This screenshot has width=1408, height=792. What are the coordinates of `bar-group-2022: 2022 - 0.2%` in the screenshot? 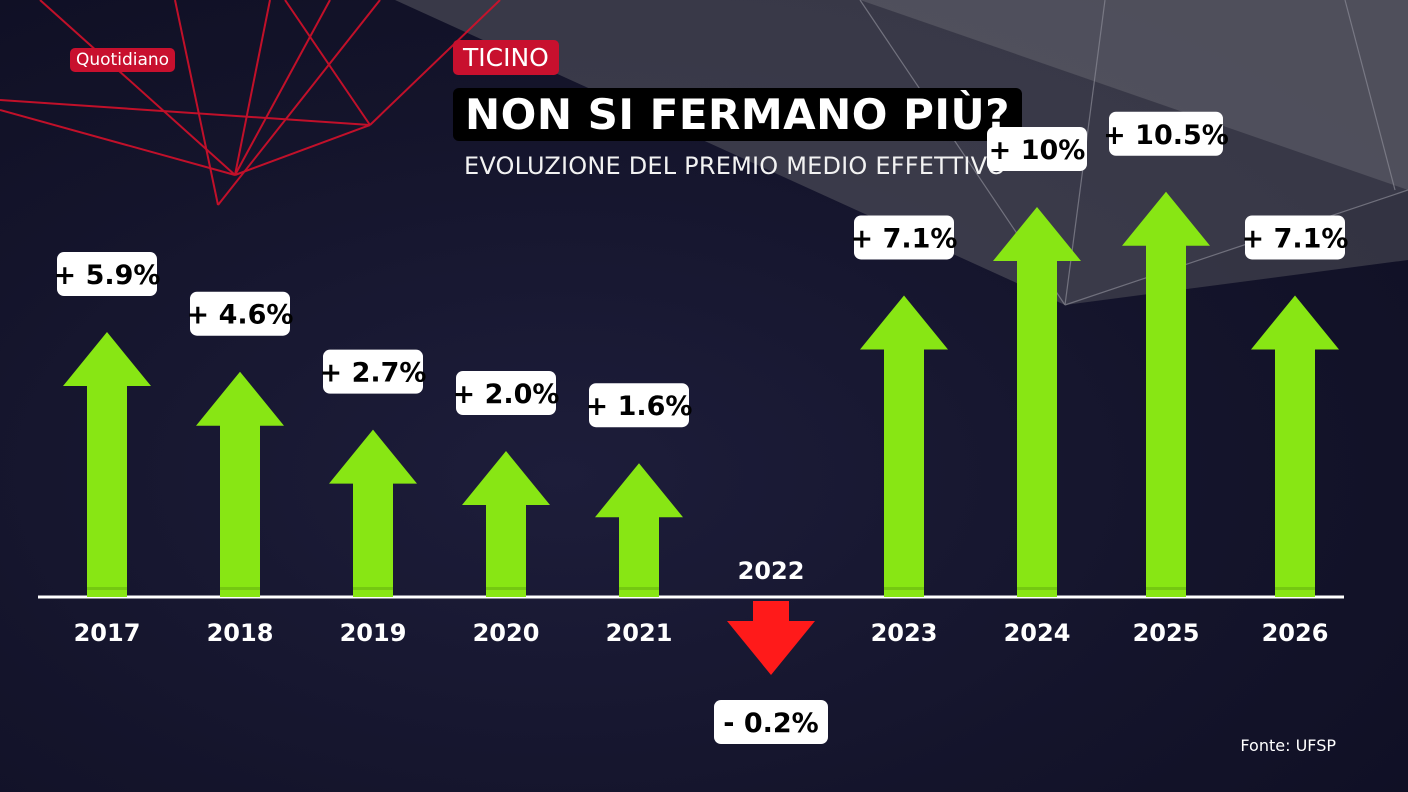 It's located at (771, 650).